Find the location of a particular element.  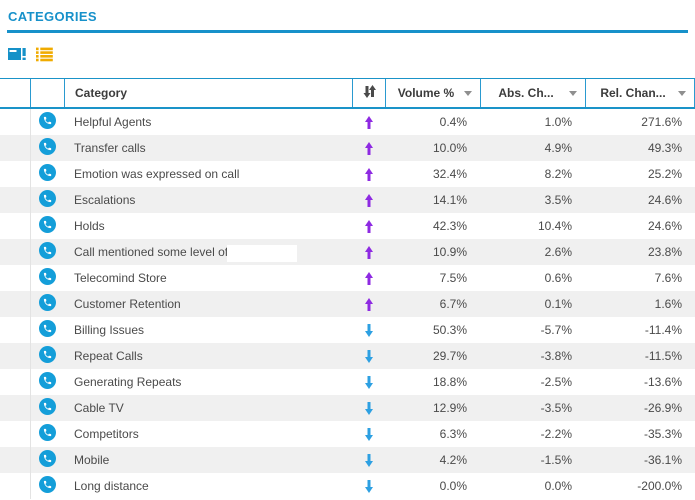

volume-cell: 10.0% is located at coordinates (449, 148).